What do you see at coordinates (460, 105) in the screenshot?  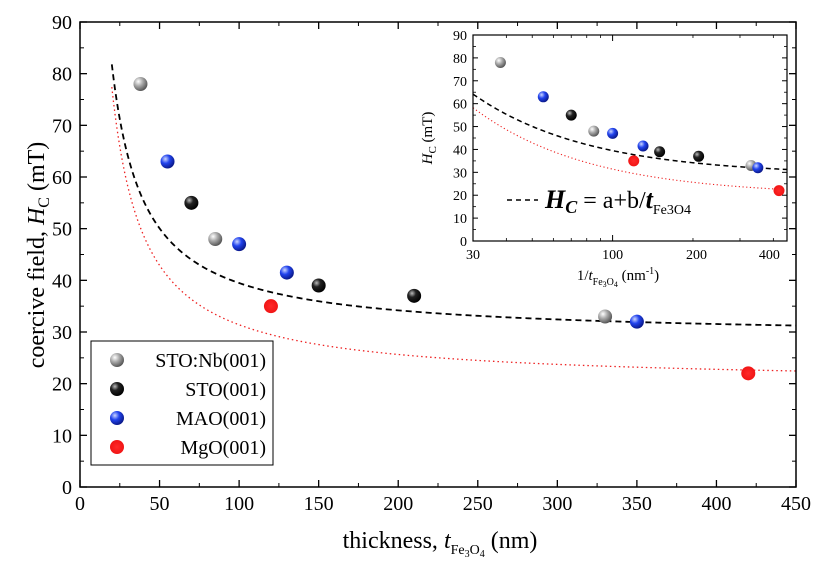 I see `inset-y-tick-label: 60` at bounding box center [460, 105].